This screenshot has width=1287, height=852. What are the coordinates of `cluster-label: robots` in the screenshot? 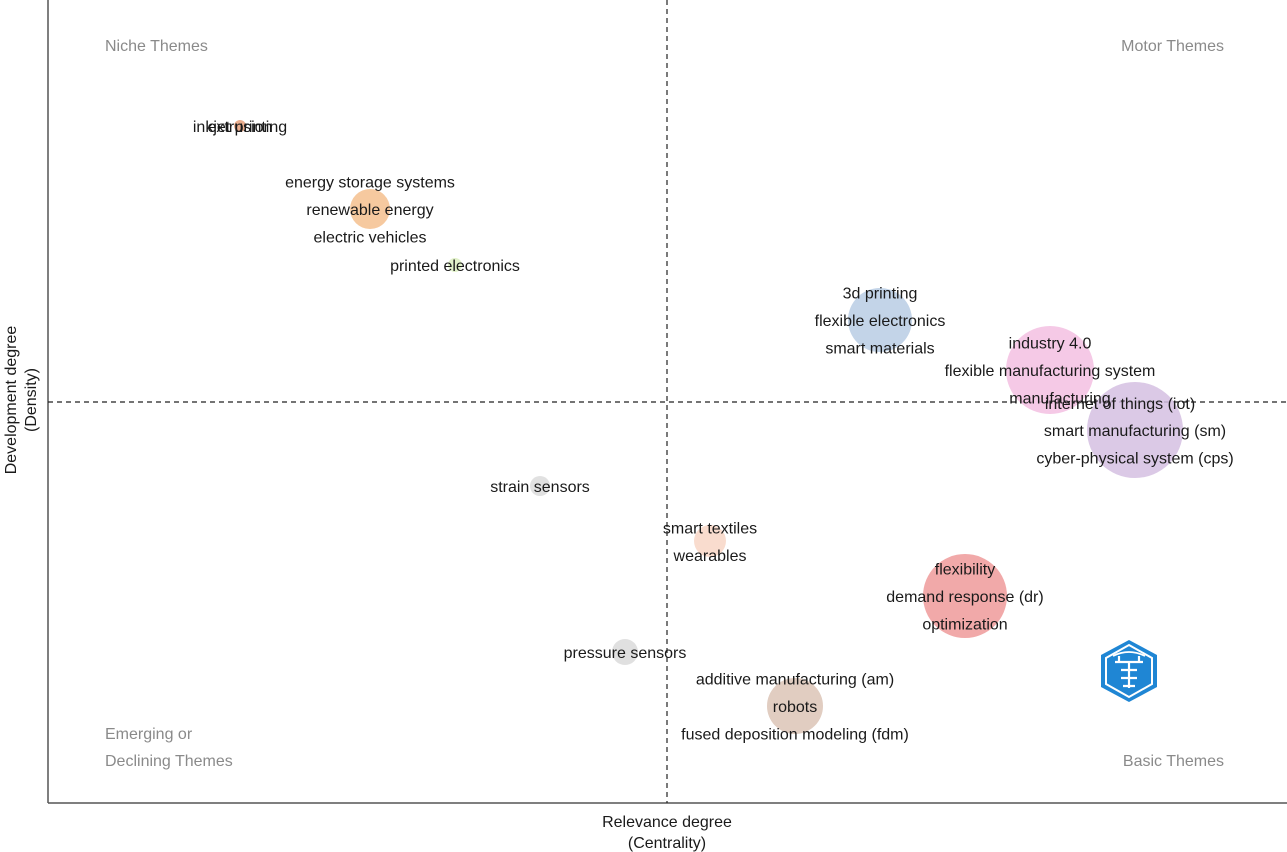 It's located at (795, 707).